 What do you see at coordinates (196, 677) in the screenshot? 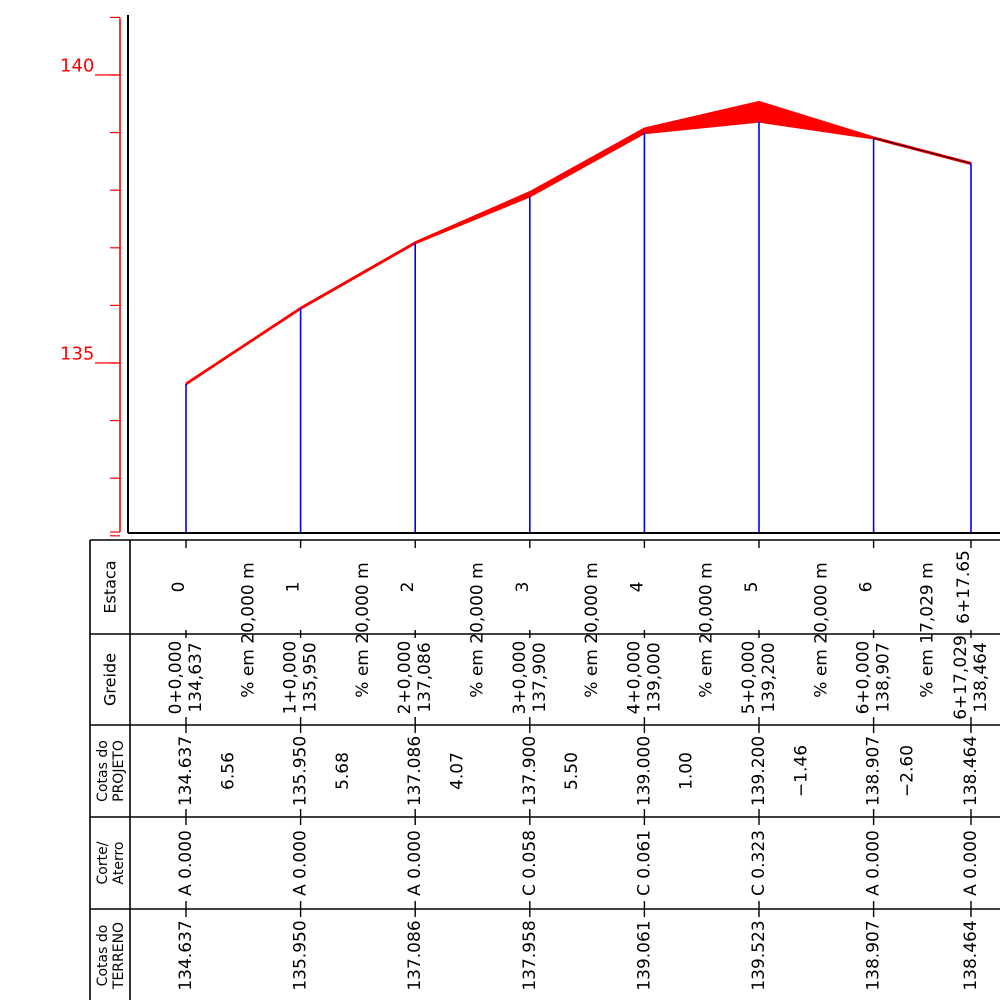
I see `station-greide-elevation: 134,637` at bounding box center [196, 677].